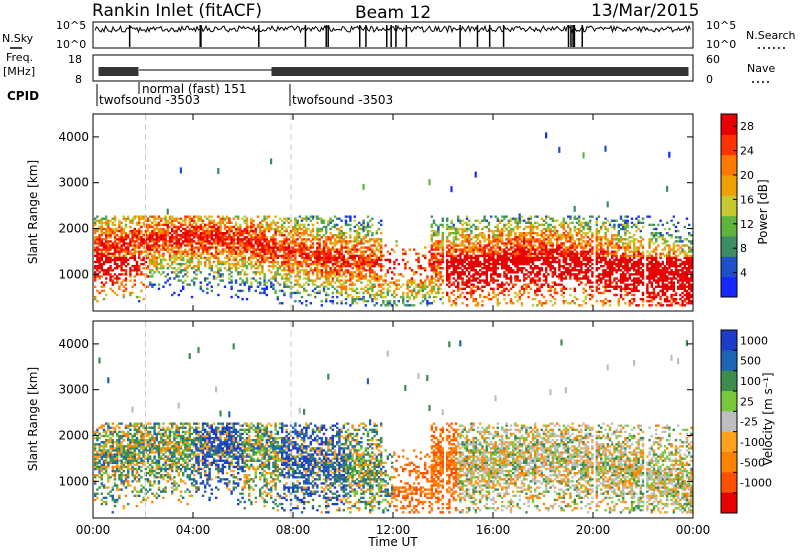  What do you see at coordinates (713, 59) in the screenshot?
I see `nave-tick-top: 60` at bounding box center [713, 59].